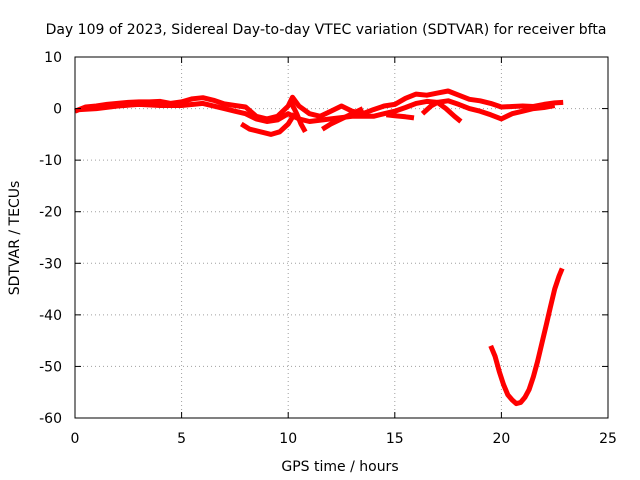 The image size is (640, 480). Describe the element at coordinates (75, 439) in the screenshot. I see `x-tick-label: 0` at that location.